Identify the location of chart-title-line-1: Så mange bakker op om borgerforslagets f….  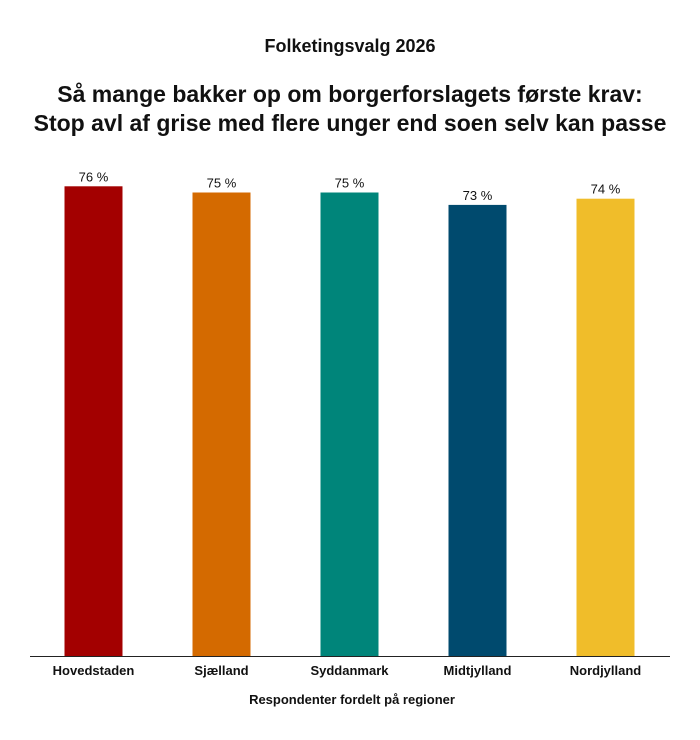
(350, 94).